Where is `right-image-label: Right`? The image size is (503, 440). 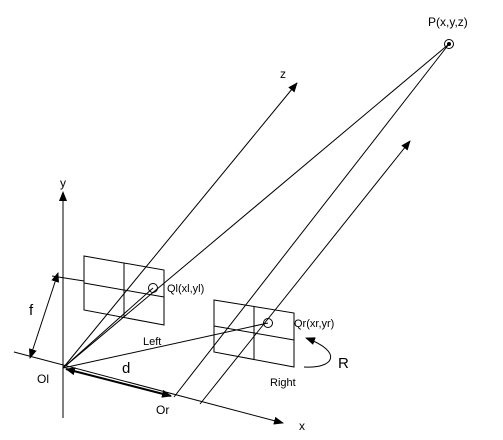
right-image-label: Right is located at coordinates (283, 383).